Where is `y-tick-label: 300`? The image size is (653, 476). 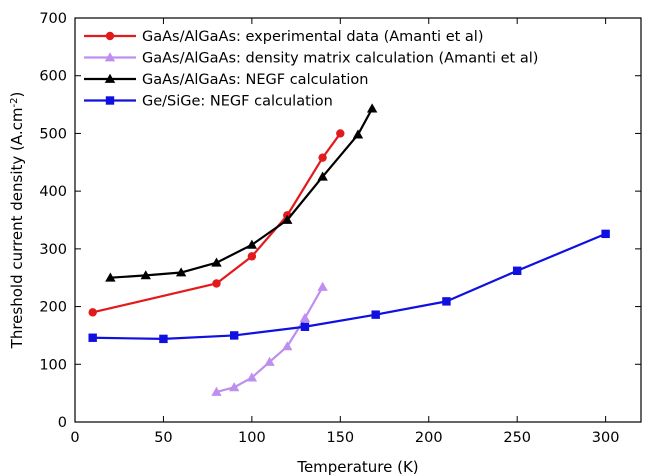 y-tick-label: 300 is located at coordinates (53, 250).